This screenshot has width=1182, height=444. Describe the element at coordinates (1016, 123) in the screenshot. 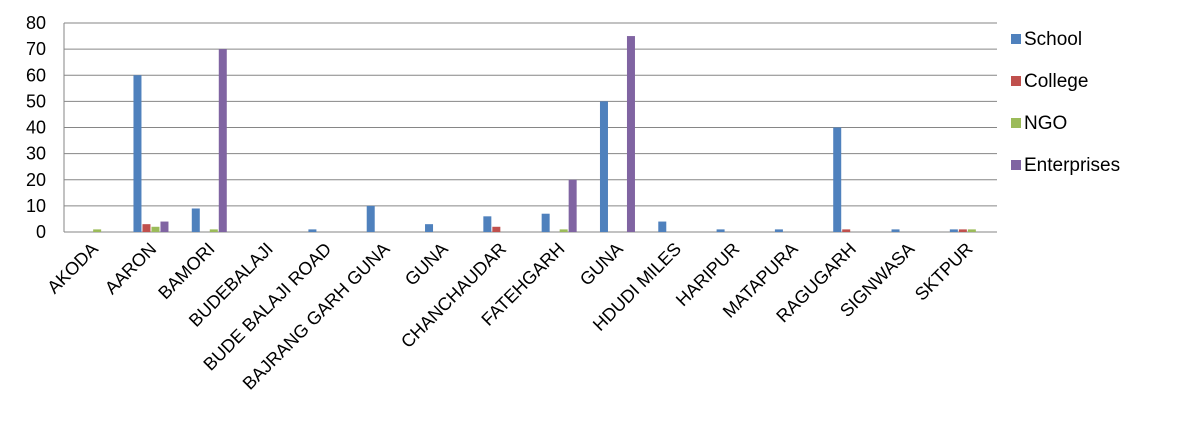

I see `legend-swatch-ngo` at that location.